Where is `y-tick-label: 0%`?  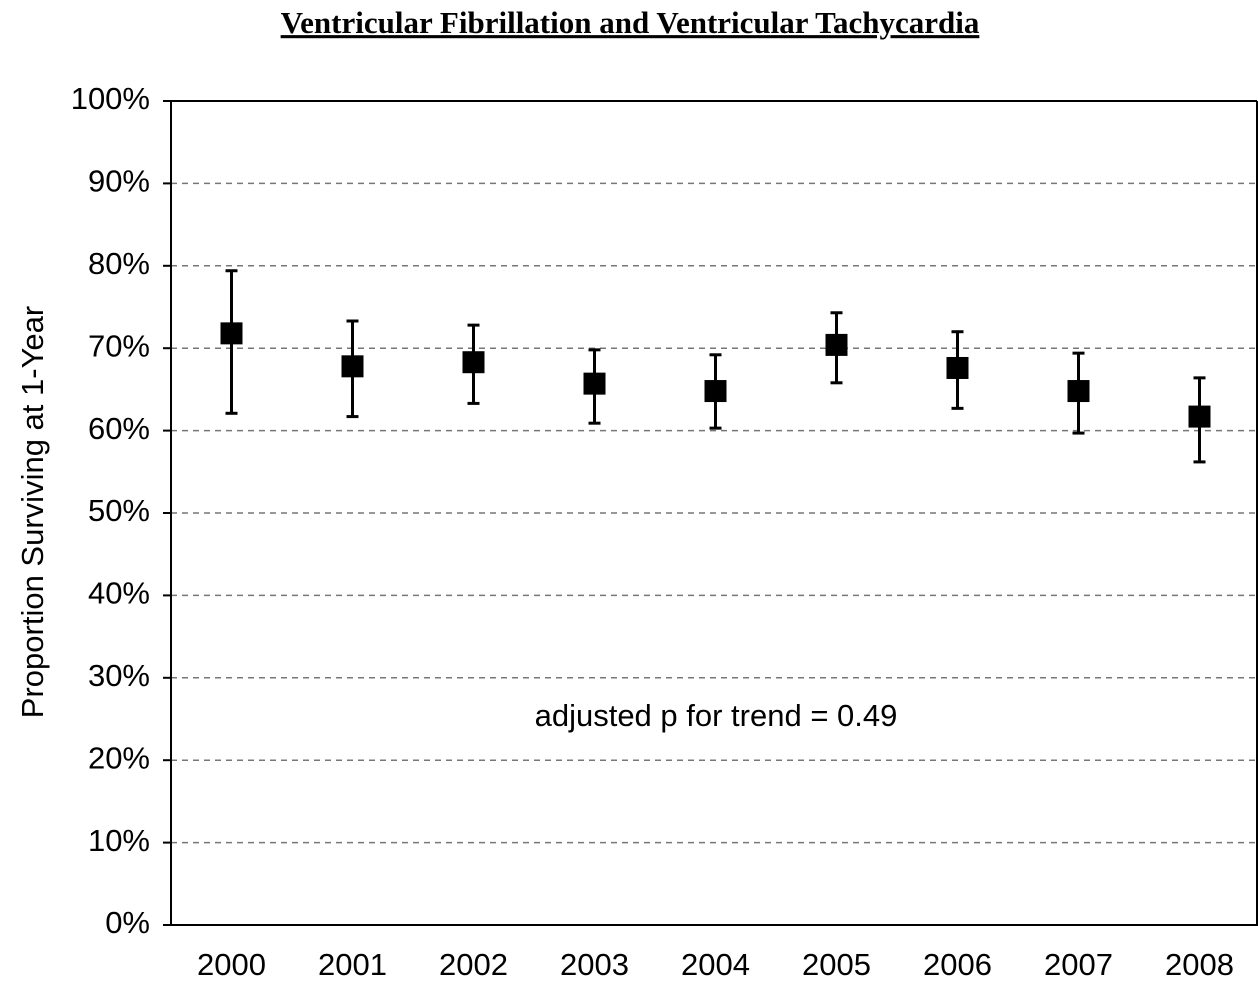
y-tick-label: 0% is located at coordinates (127, 922).